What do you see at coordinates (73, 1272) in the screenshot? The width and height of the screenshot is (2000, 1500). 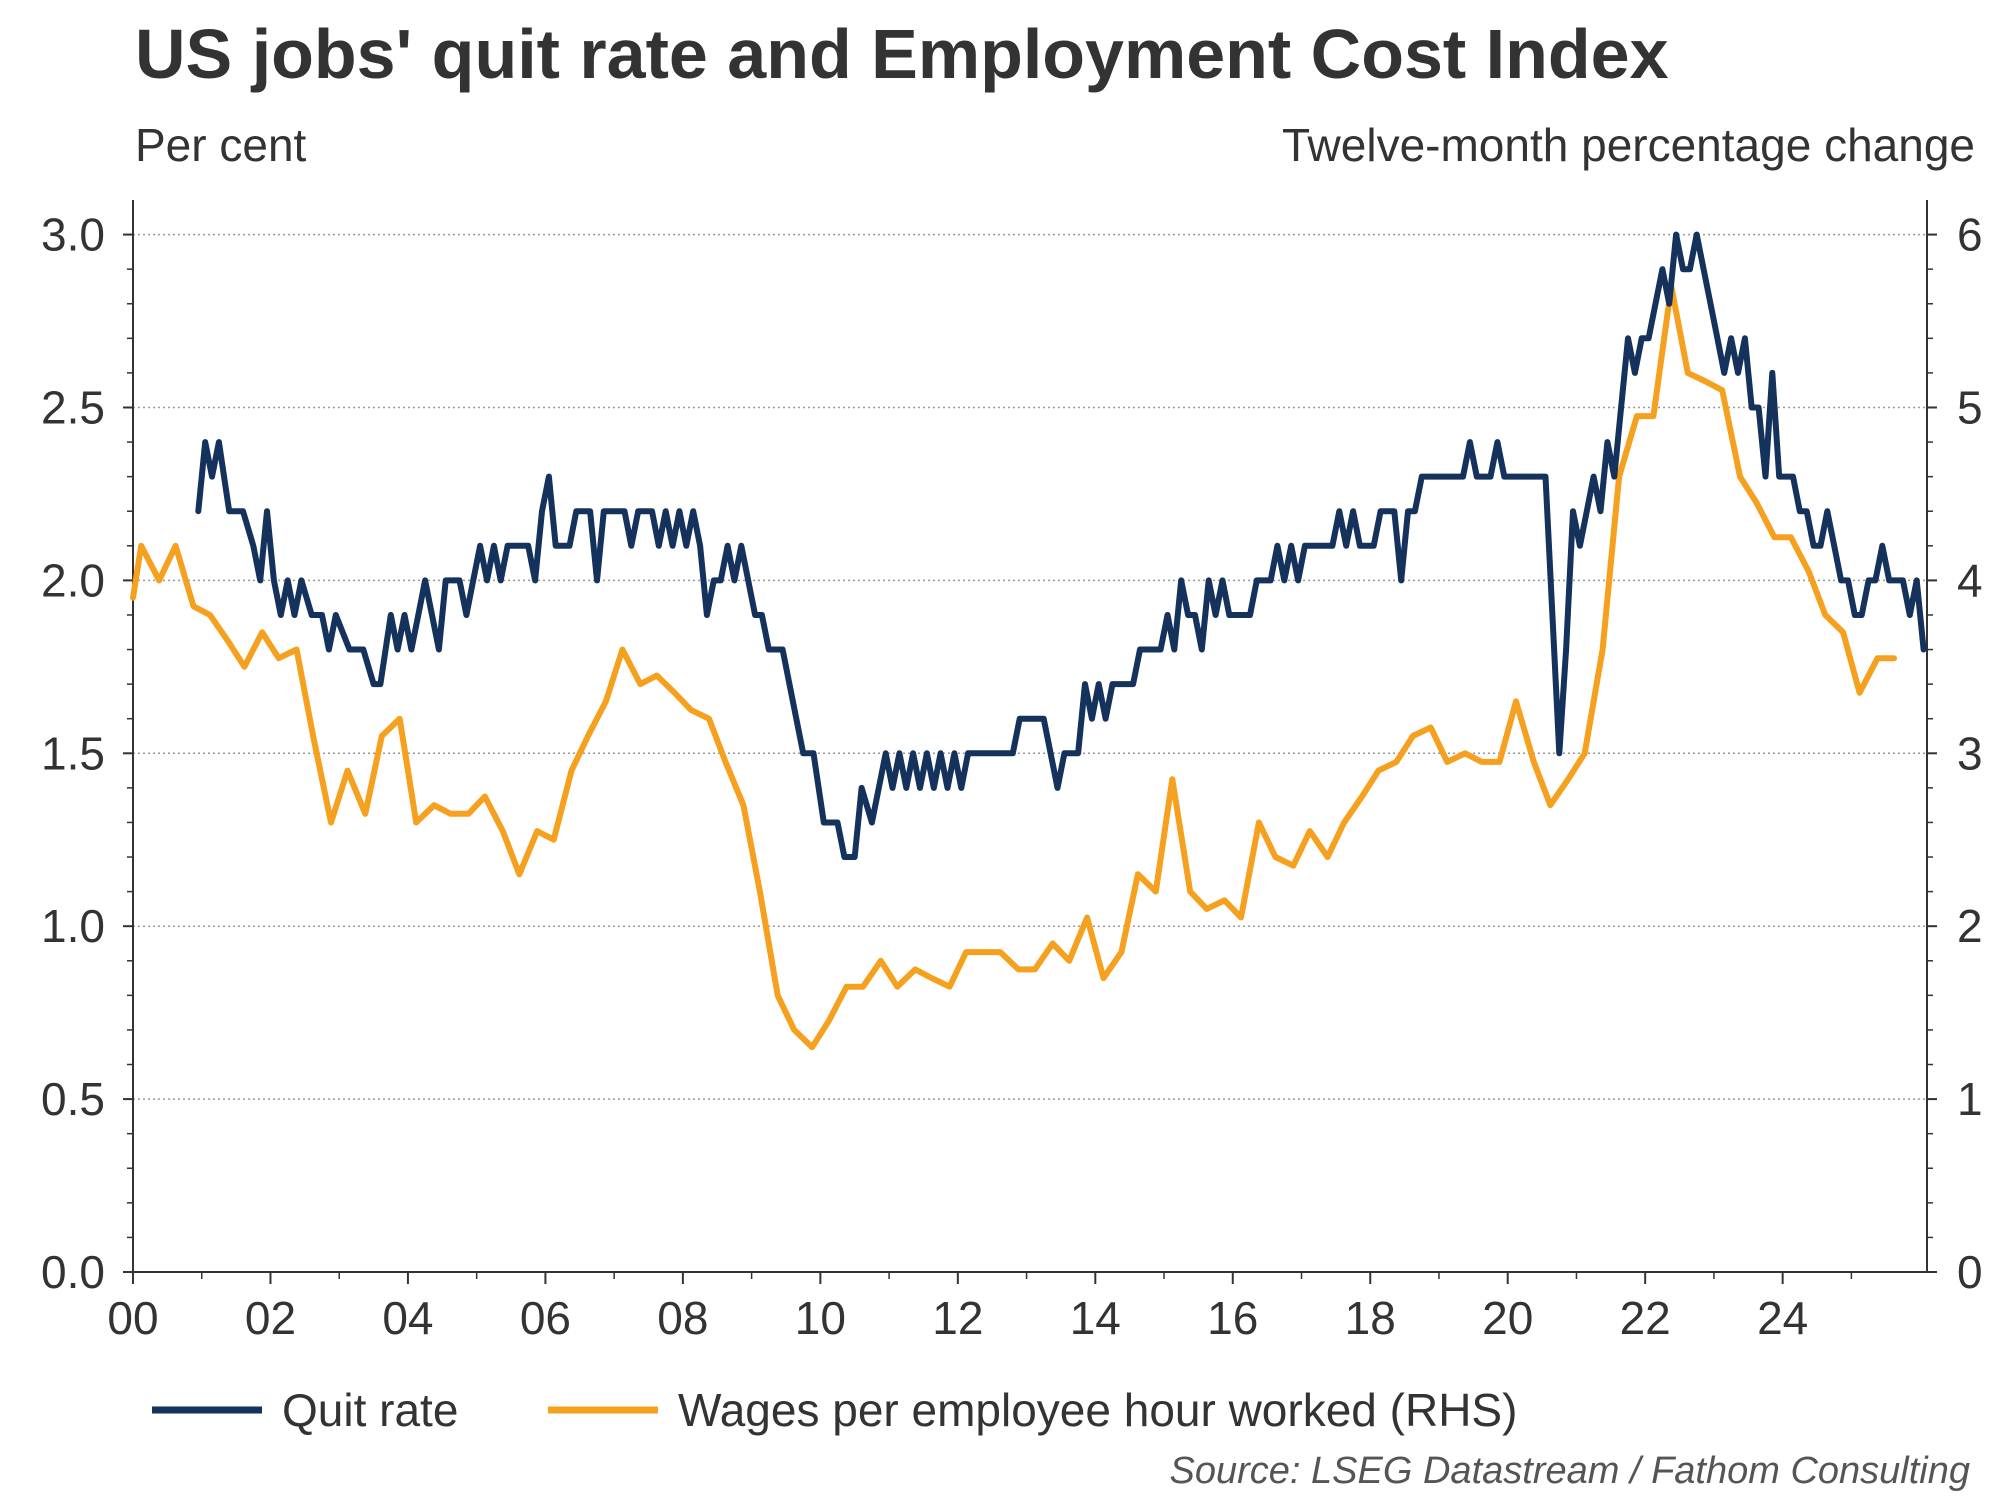 I see `left-tick-label: 0.0` at bounding box center [73, 1272].